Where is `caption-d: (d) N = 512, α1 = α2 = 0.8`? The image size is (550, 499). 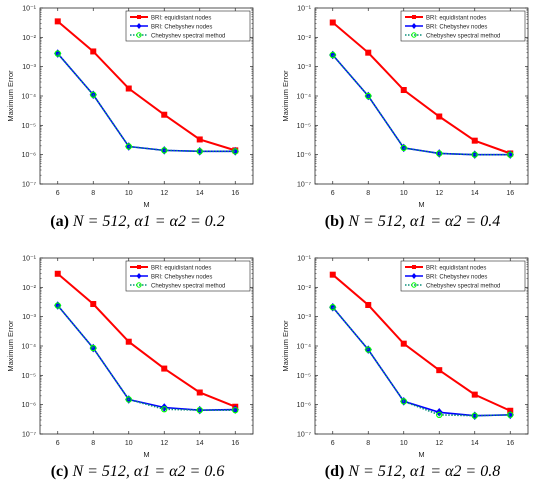
caption-d: (d) N = 512, α1 = α2 = 0.8 is located at coordinates (412, 472).